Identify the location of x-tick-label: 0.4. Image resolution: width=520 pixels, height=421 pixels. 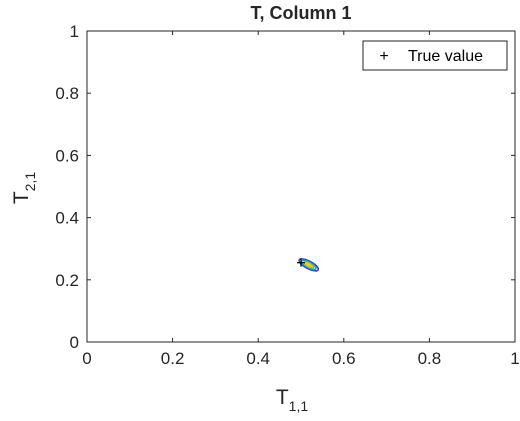
(258, 358).